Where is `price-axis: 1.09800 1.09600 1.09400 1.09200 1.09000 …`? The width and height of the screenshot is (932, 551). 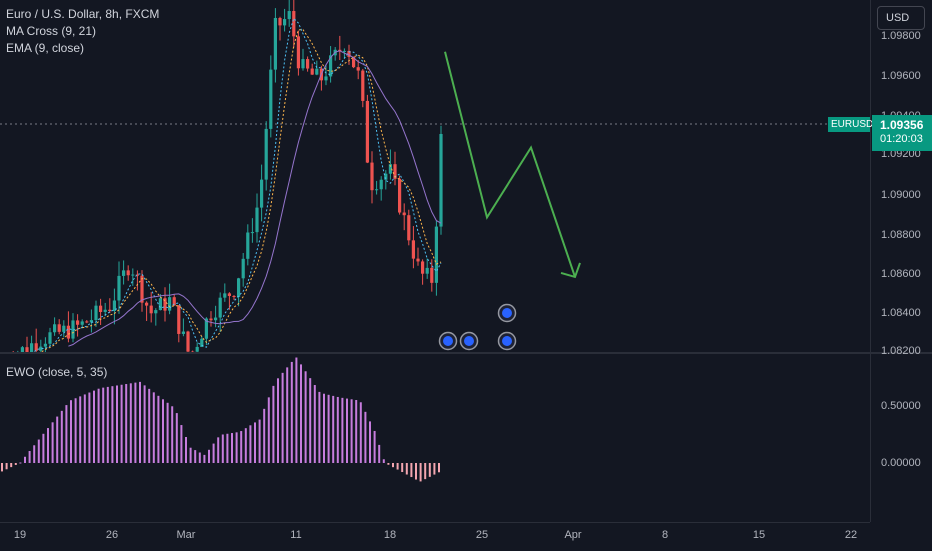
price-axis: 1.09800 1.09600 1.09400 1.09200 1.09000 … is located at coordinates (901, 176).